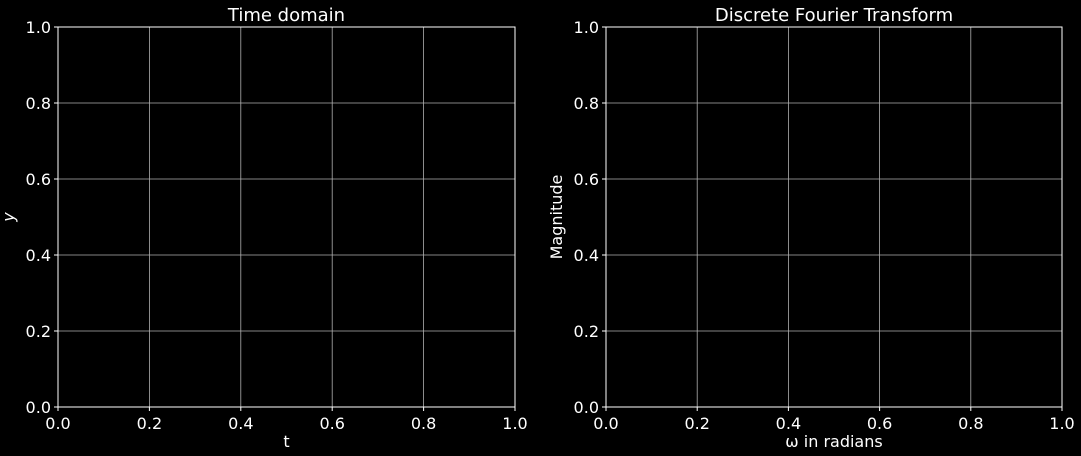 This screenshot has height=456, width=1081. I want to click on time-domain-x-tick-label: 0.6, so click(331, 423).